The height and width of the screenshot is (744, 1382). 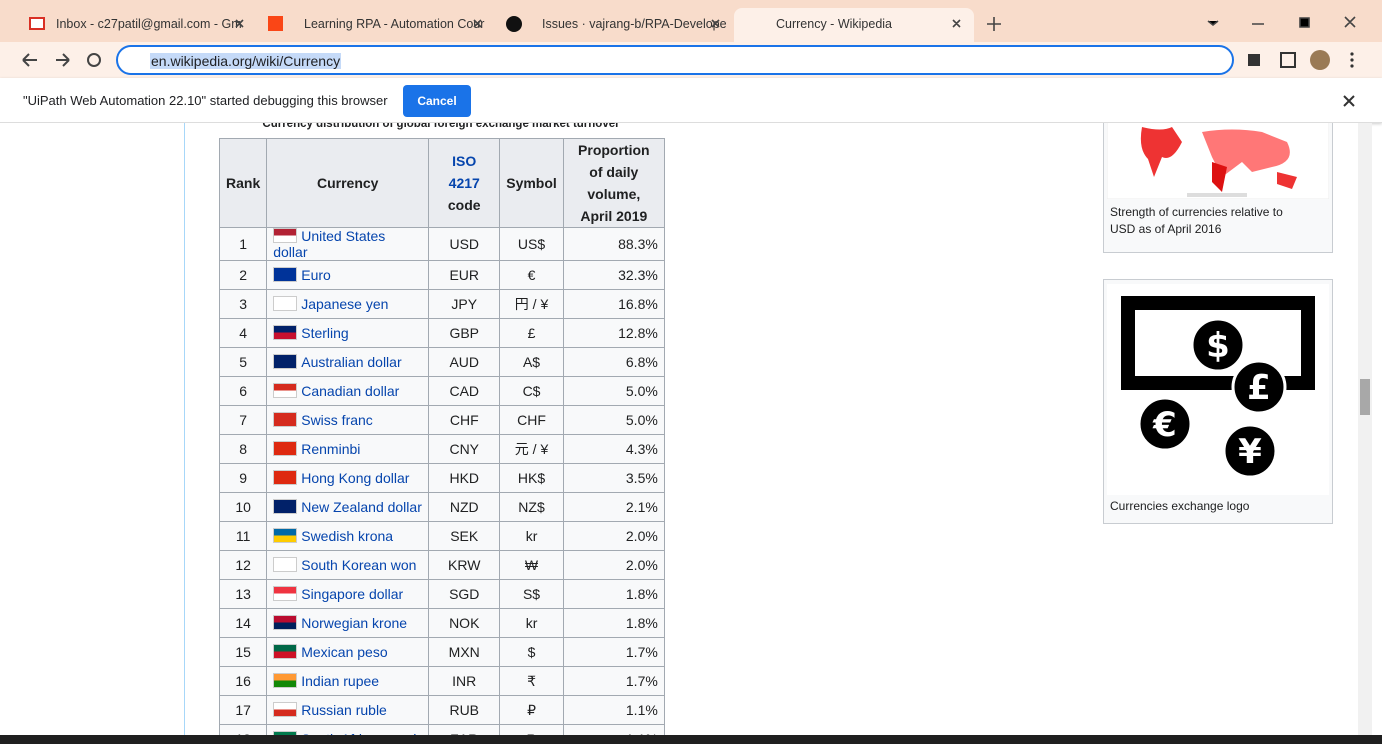 What do you see at coordinates (134, 25) in the screenshot?
I see `tab: Inbox - c27patil@gmail.com - Gm` at bounding box center [134, 25].